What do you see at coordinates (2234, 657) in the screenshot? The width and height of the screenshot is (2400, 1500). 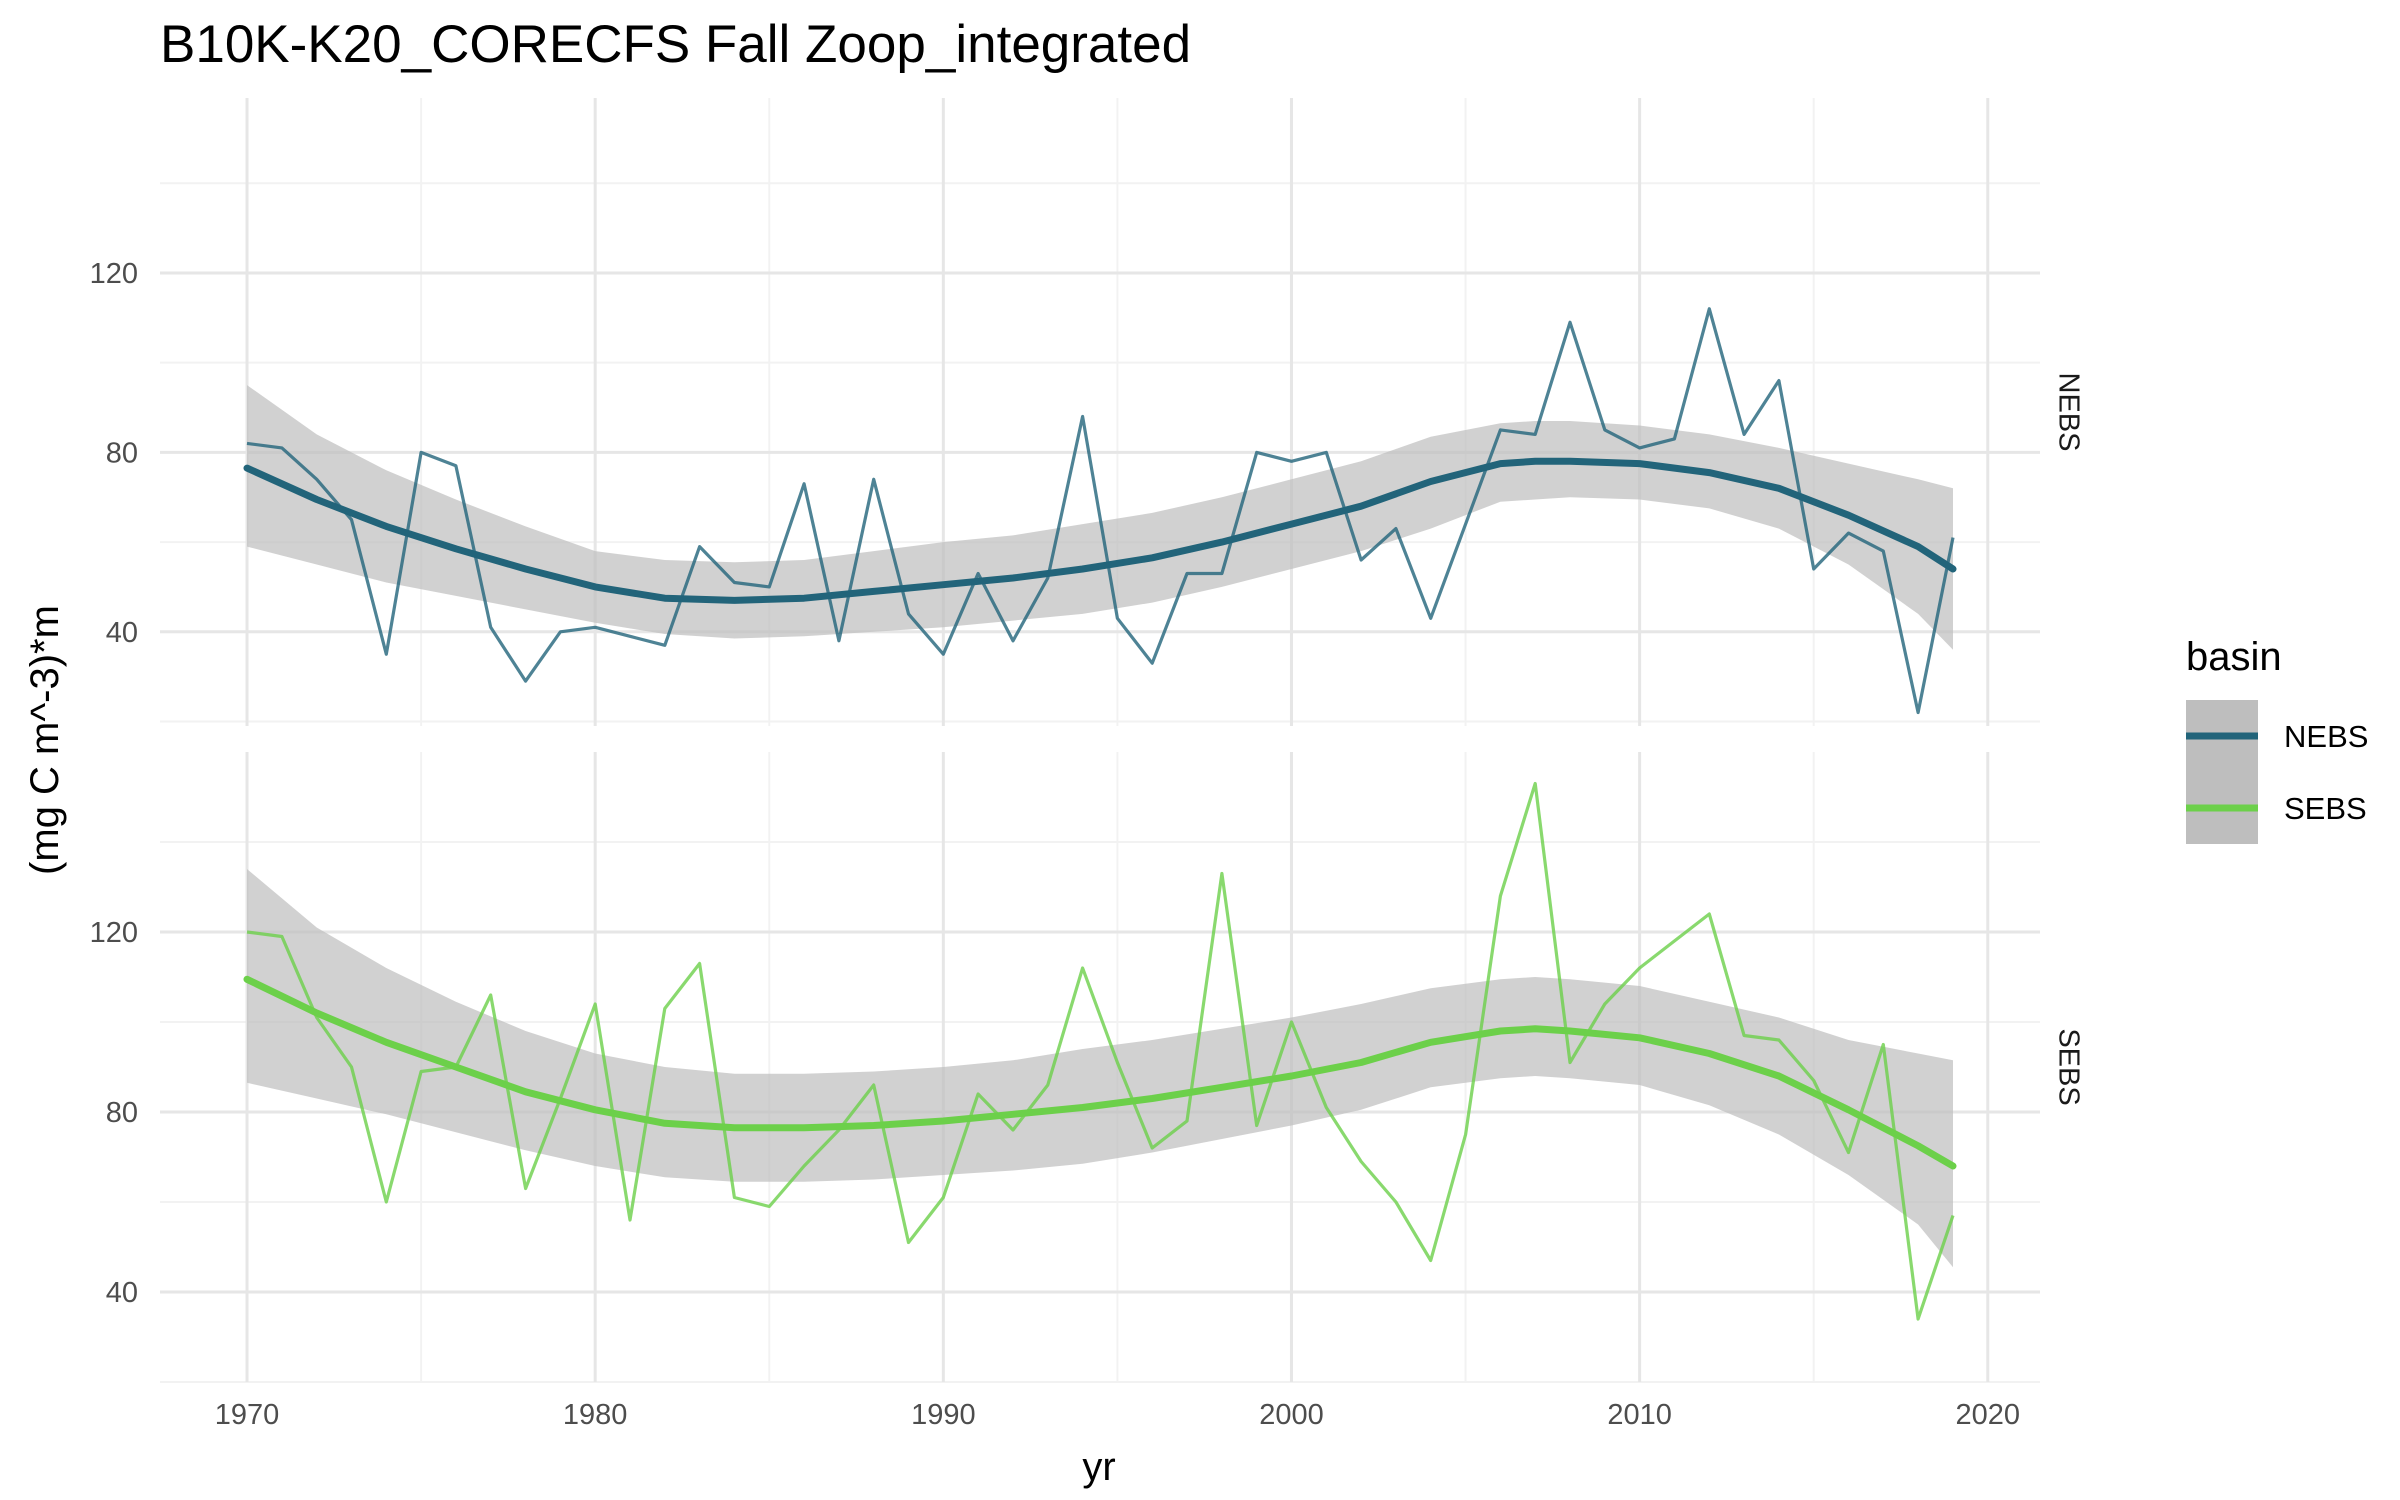 I see `legend-title: basin` at bounding box center [2234, 657].